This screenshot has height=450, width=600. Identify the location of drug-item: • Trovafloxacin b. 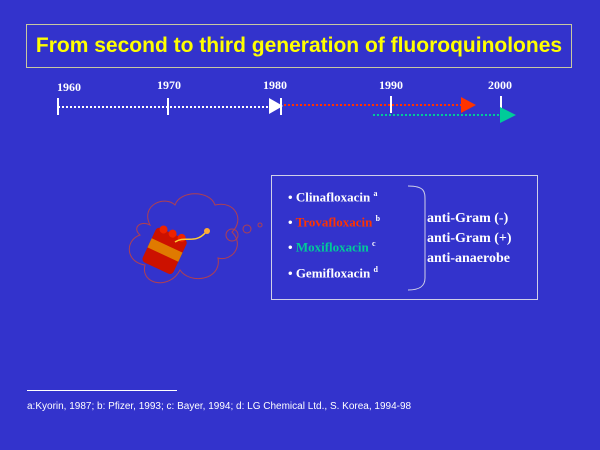
(334, 222).